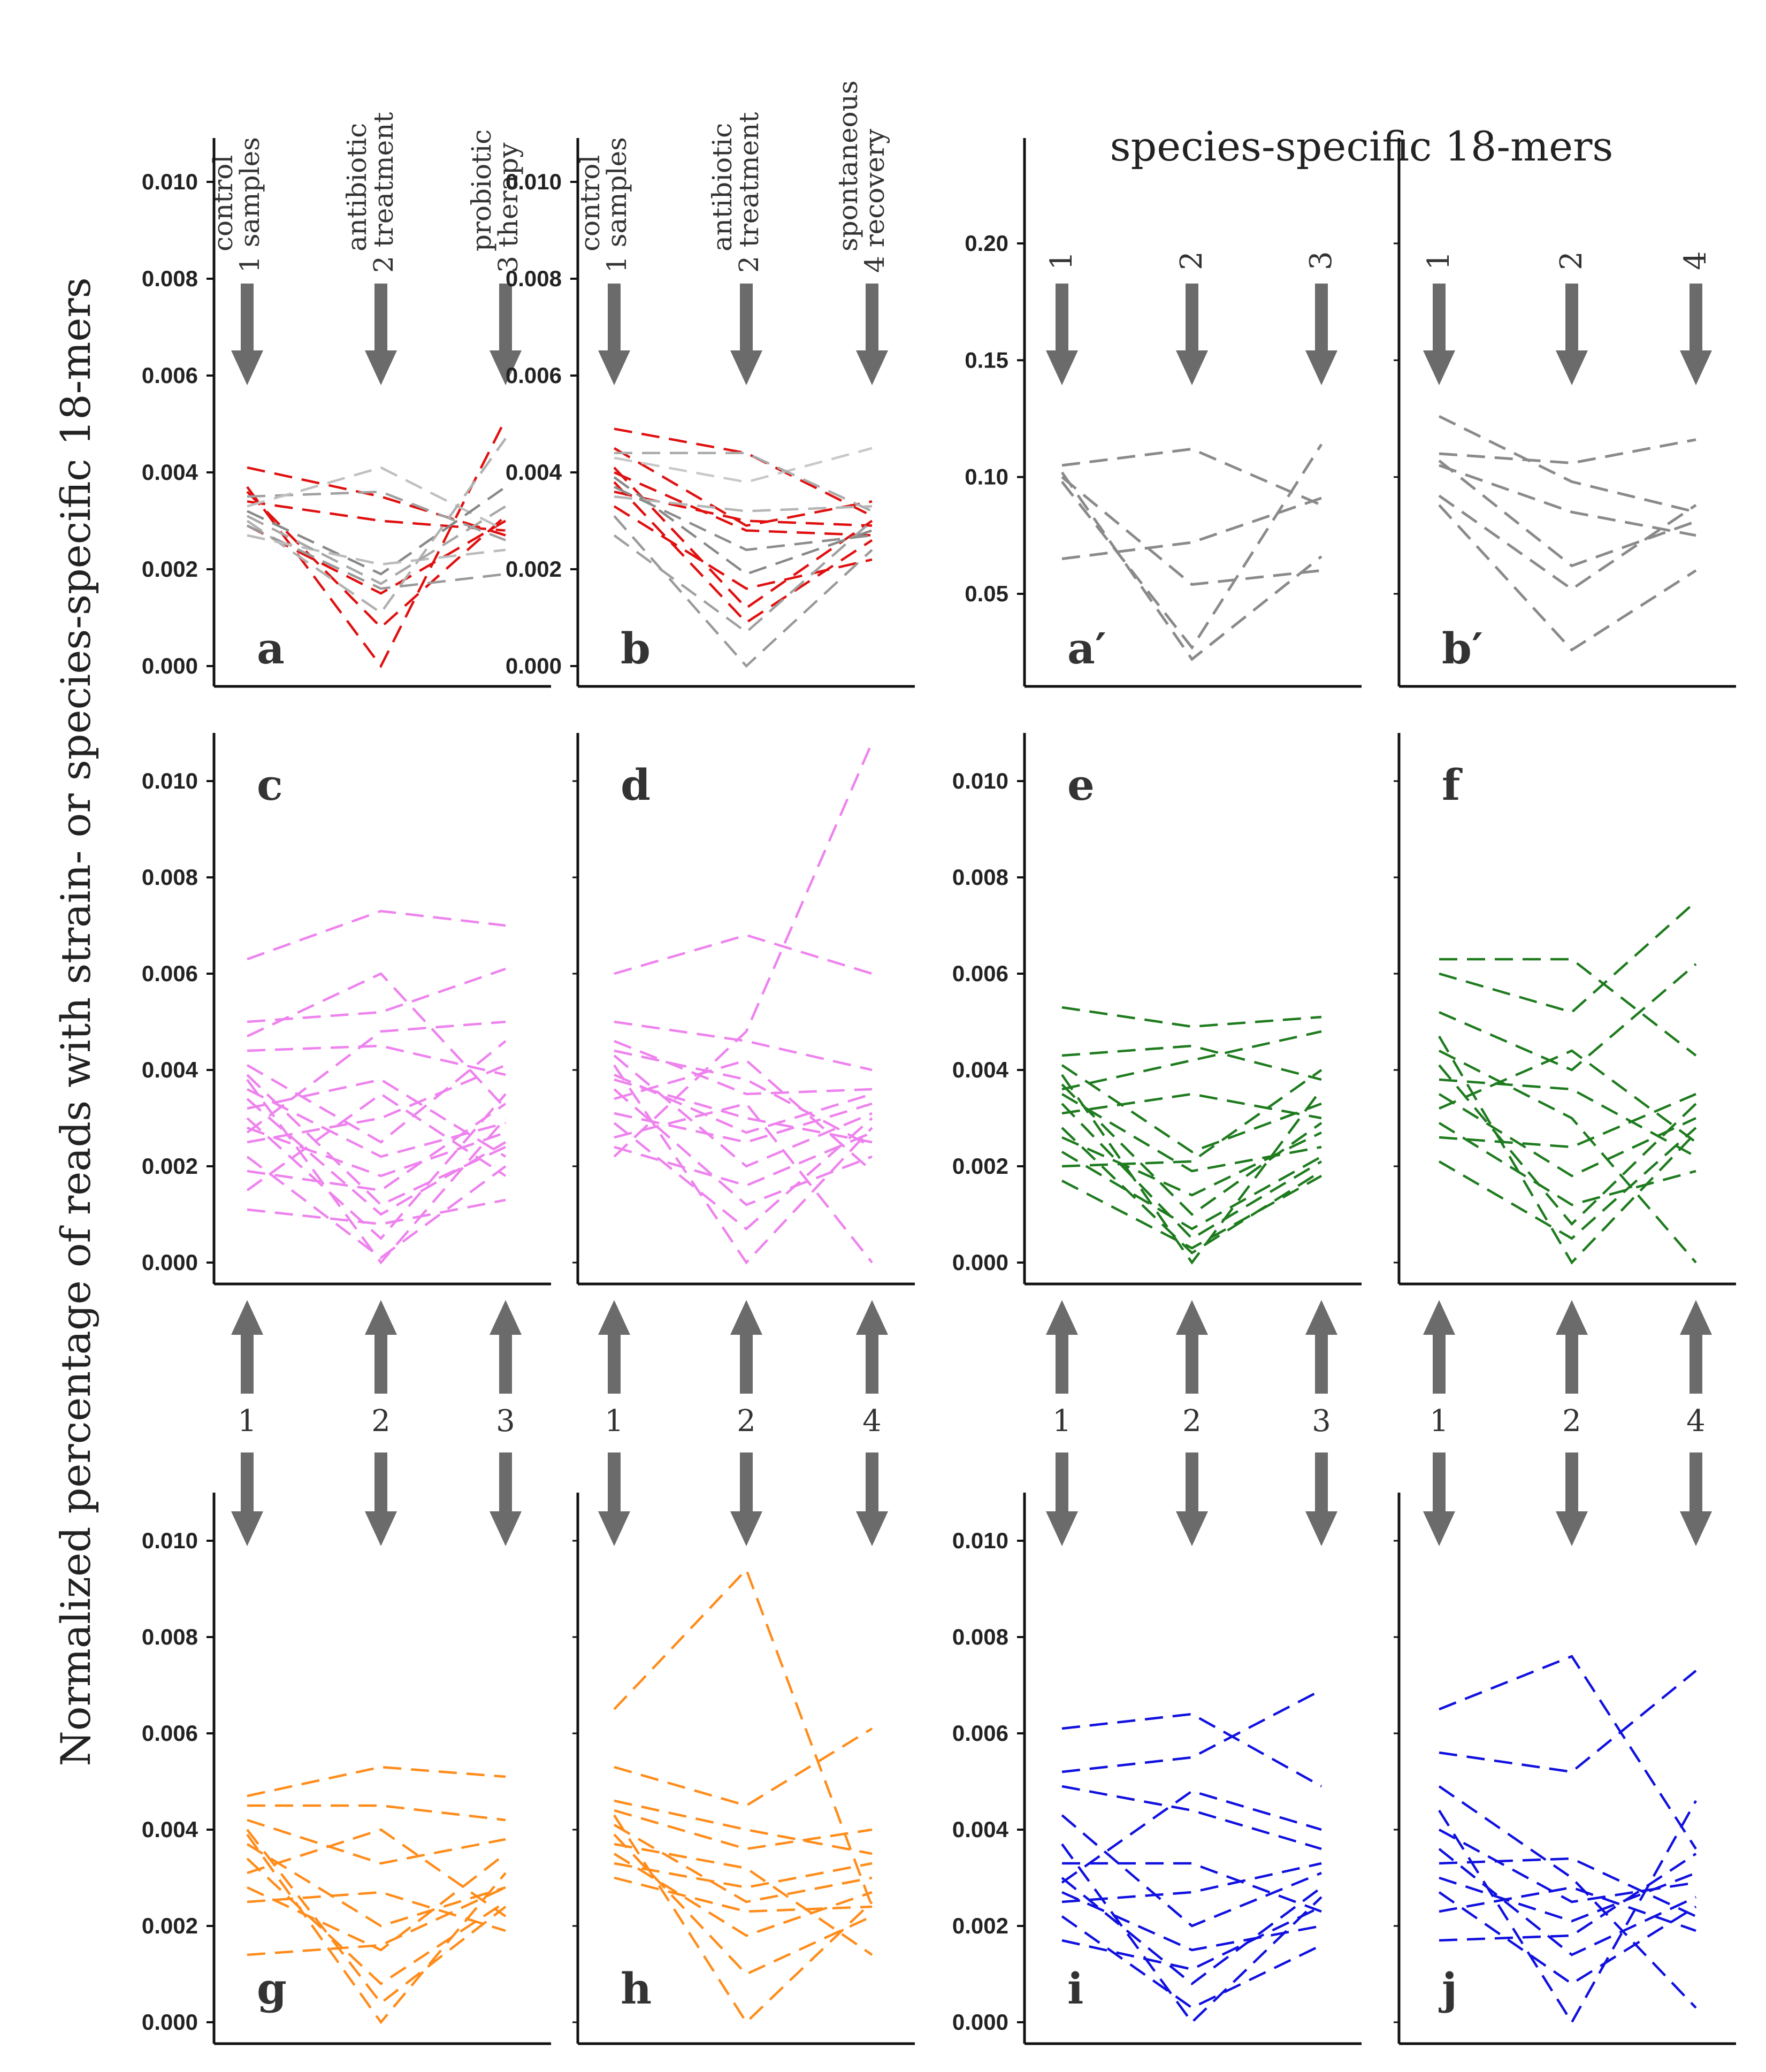  I want to click on series-line-r1, so click(376, 501).